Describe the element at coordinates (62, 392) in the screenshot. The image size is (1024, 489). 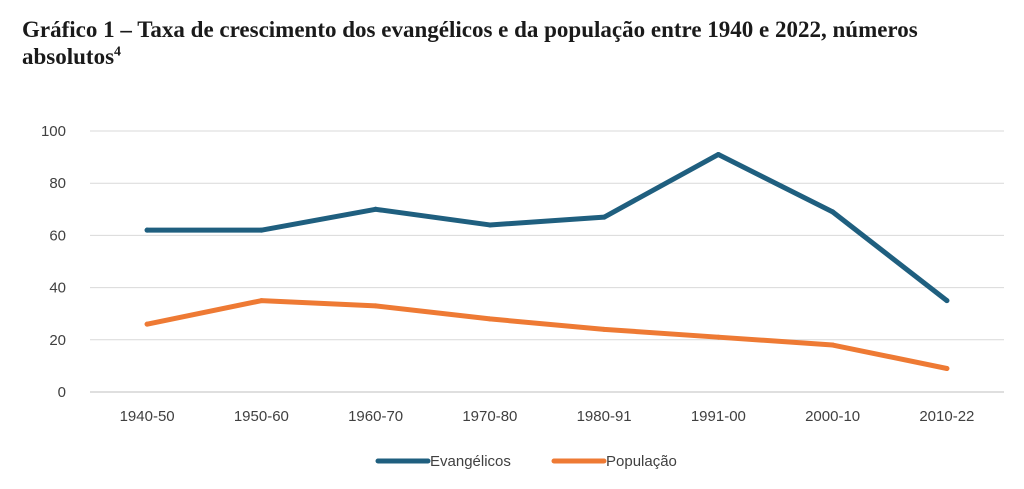
I see `y-tick-label: 0` at that location.